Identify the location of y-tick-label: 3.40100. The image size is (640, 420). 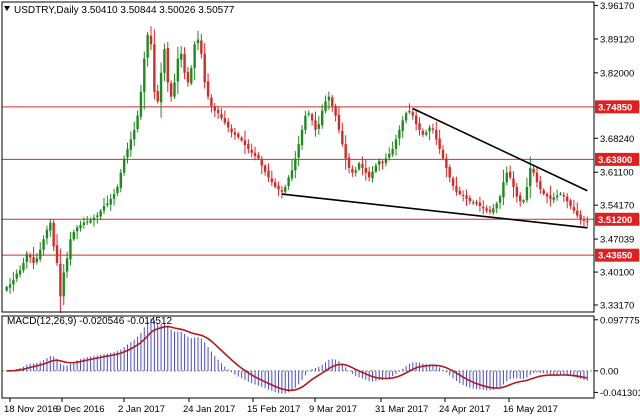
(617, 273).